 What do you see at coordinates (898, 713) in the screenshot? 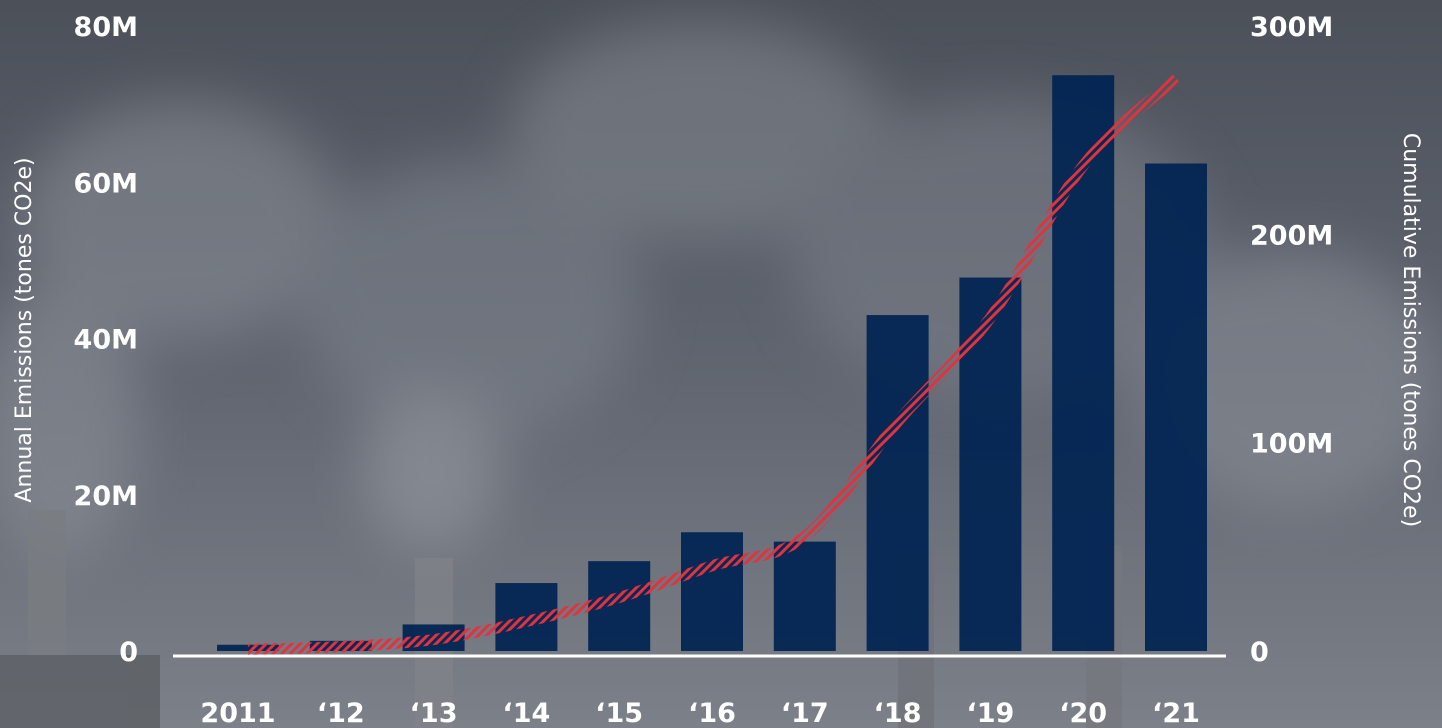
I see `x-tick-7: ‘18` at bounding box center [898, 713].